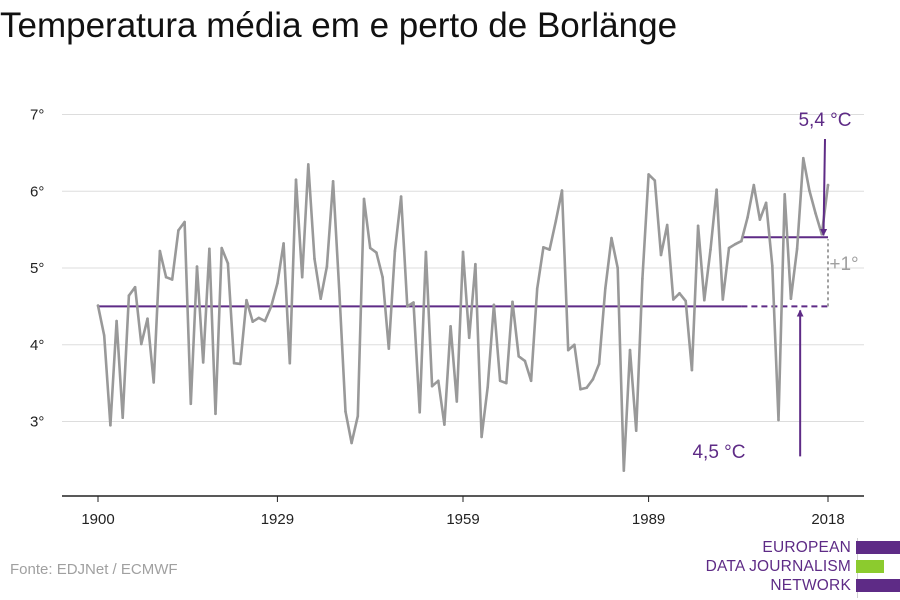 Image resolution: width=900 pixels, height=600 pixels. I want to click on data-point-1928, so click(271, 306).